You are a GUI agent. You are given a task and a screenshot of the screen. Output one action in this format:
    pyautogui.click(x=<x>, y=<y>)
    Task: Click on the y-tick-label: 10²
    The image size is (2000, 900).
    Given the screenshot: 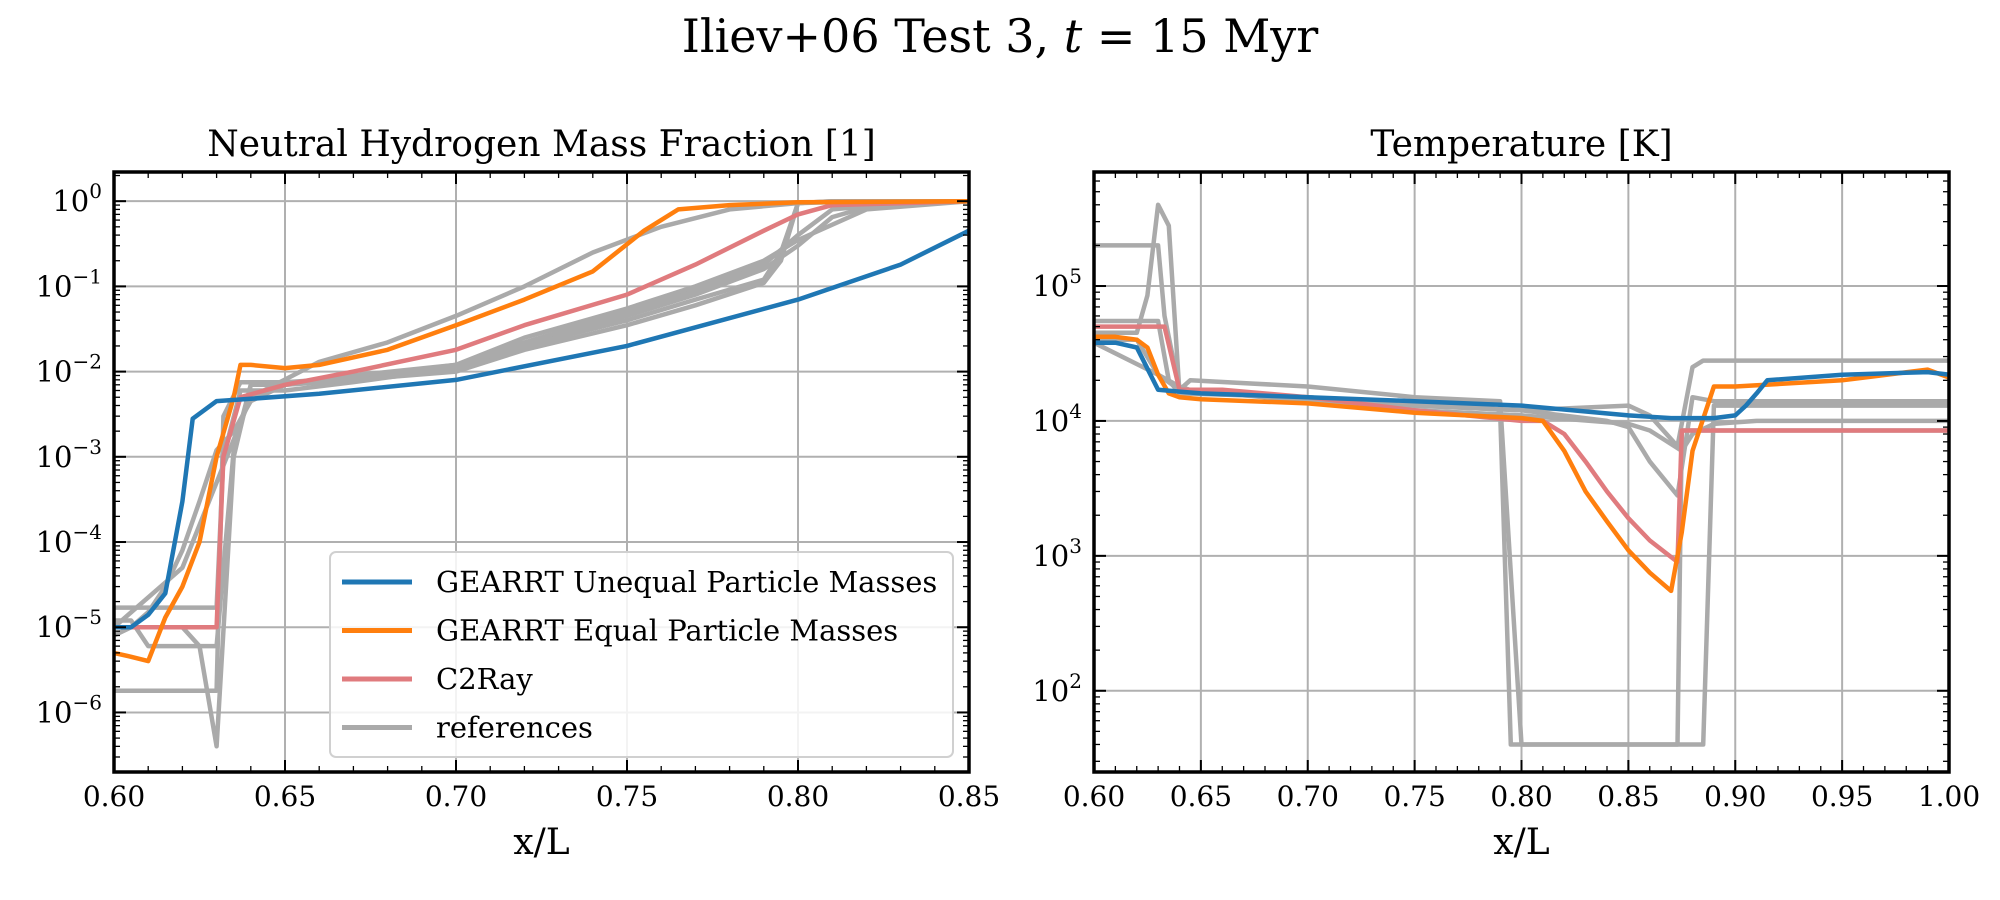 What is the action you would take?
    pyautogui.click(x=1057, y=688)
    